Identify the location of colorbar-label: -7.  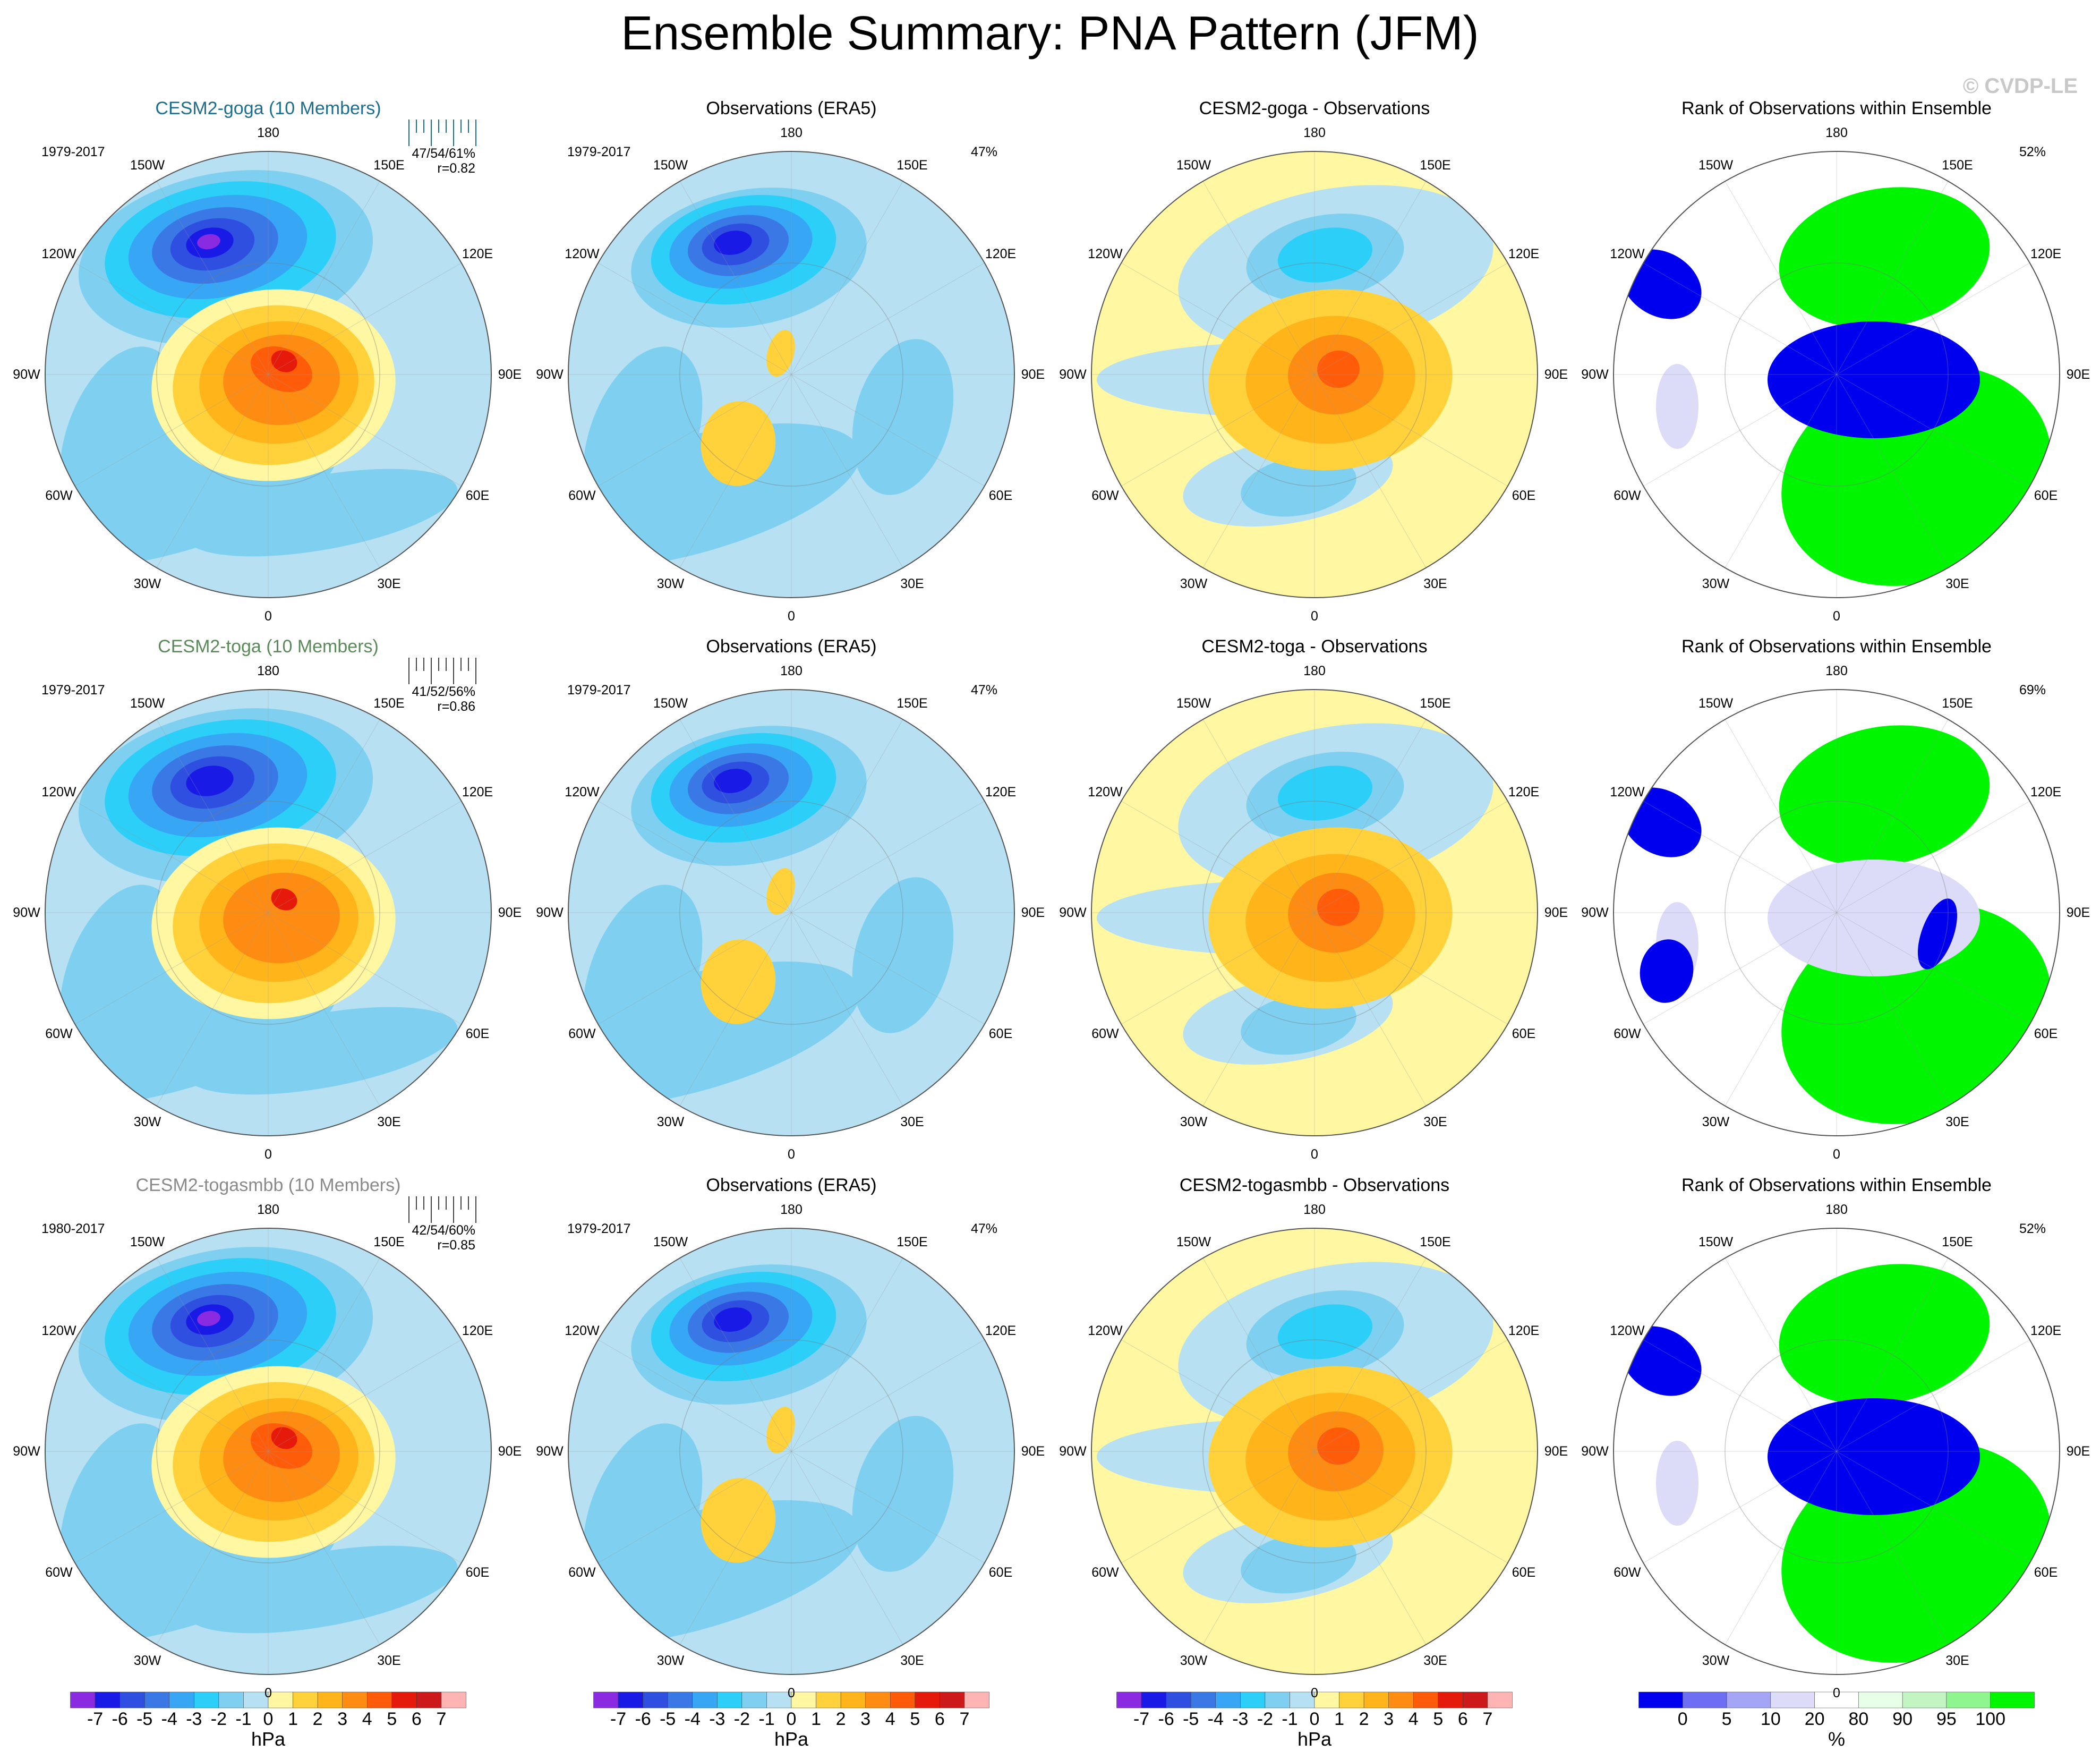
(618, 1719).